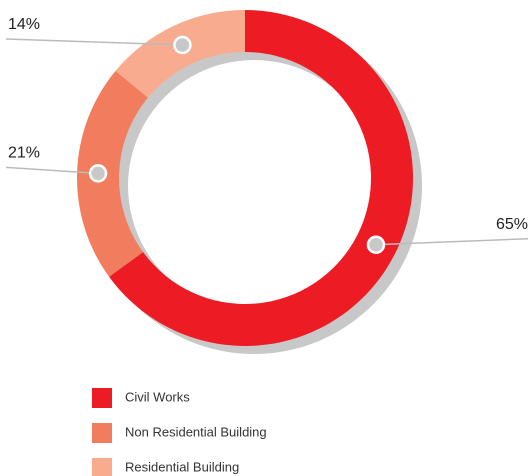  What do you see at coordinates (512, 224) in the screenshot?
I see `value-label: 65%` at bounding box center [512, 224].